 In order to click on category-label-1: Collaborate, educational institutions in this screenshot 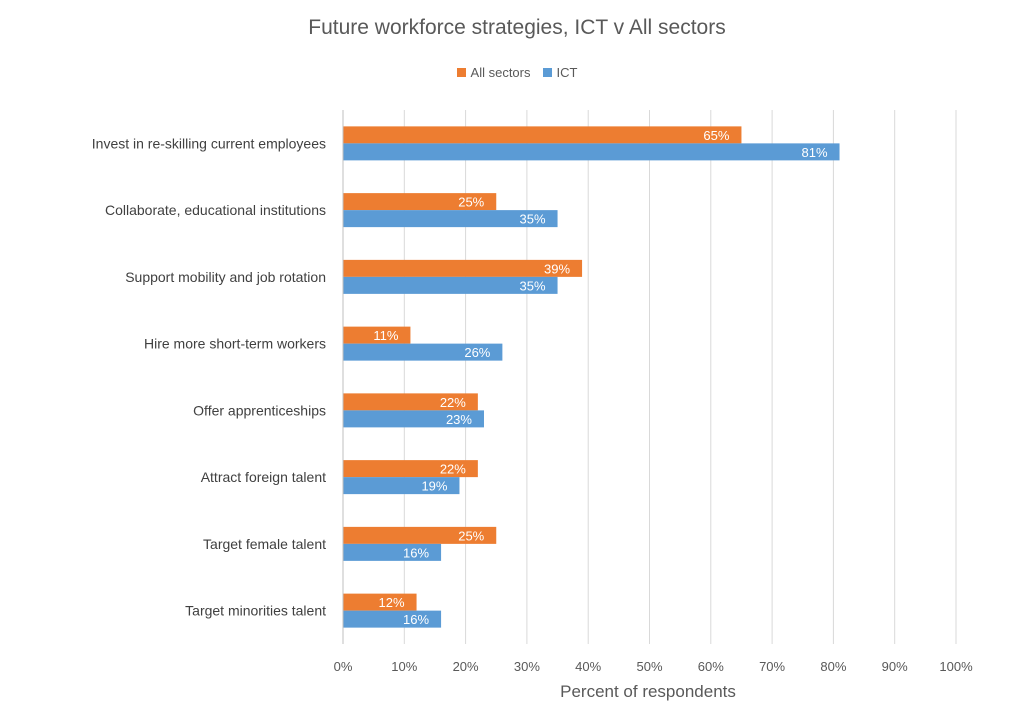, I will do `click(215, 210)`.